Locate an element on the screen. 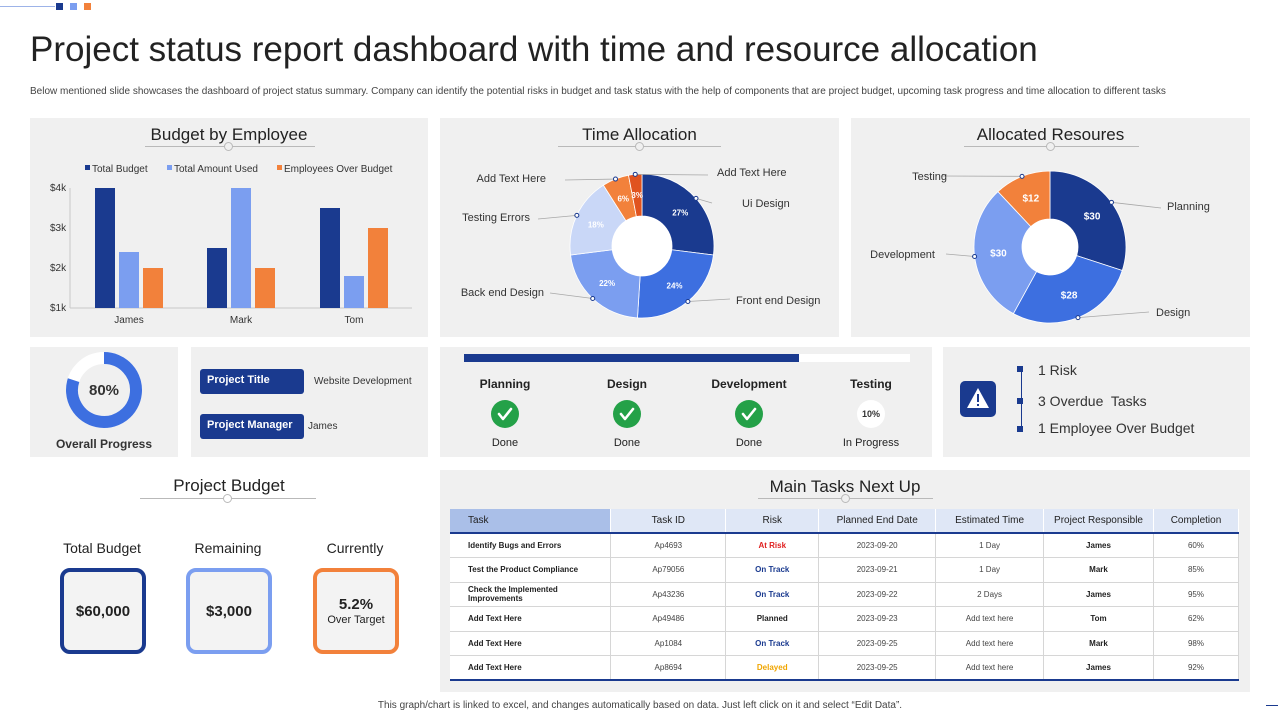  alert-over-budget: 1 Employee Over Budget is located at coordinates (1116, 428).